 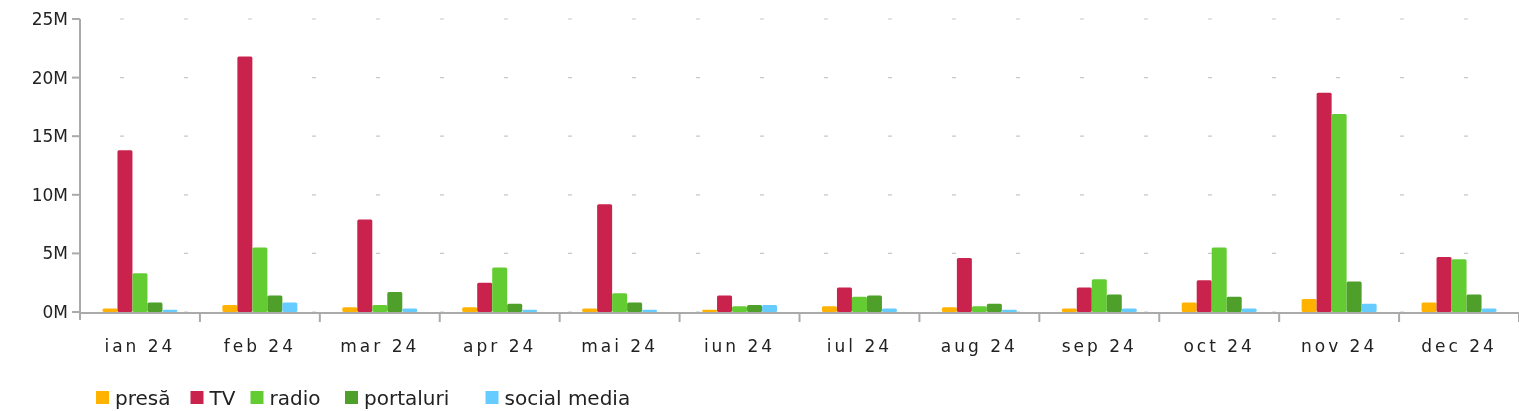 I want to click on x-tick-label: feb 24, so click(x=260, y=346).